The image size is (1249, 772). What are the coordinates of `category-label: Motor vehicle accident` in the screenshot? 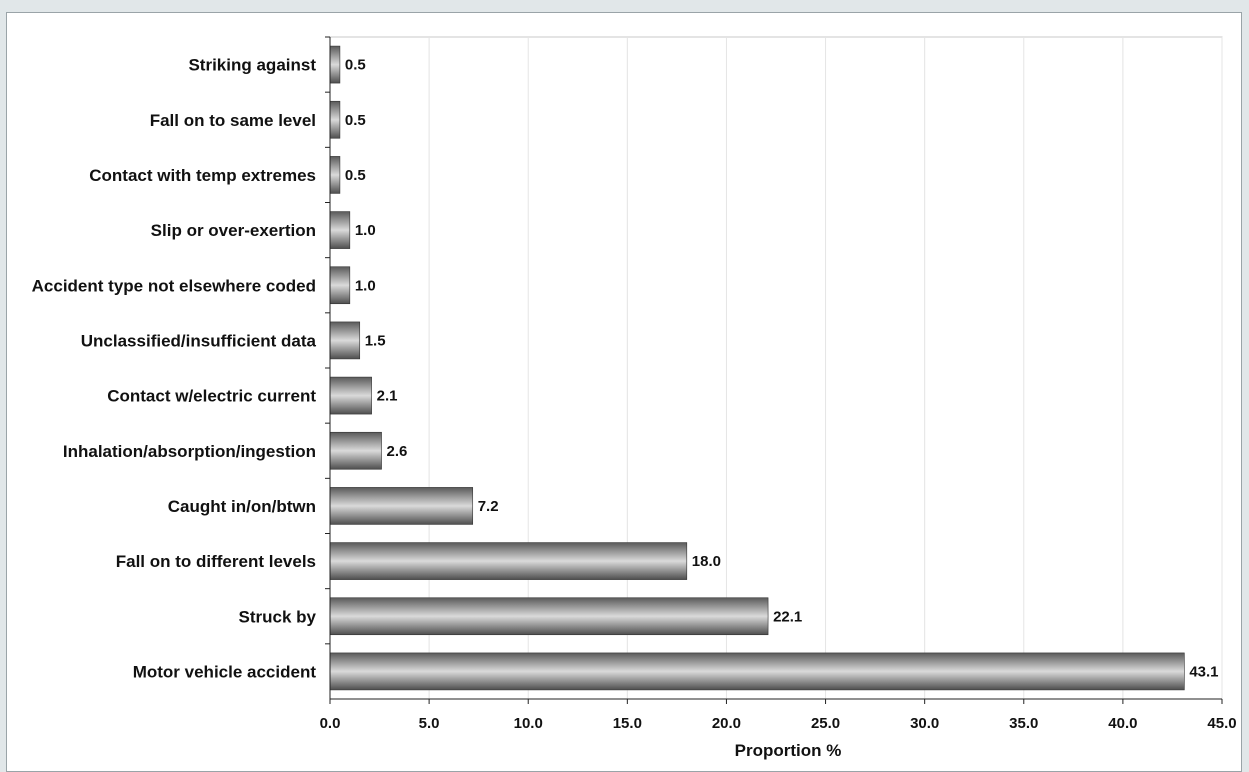 It's located at (225, 671).